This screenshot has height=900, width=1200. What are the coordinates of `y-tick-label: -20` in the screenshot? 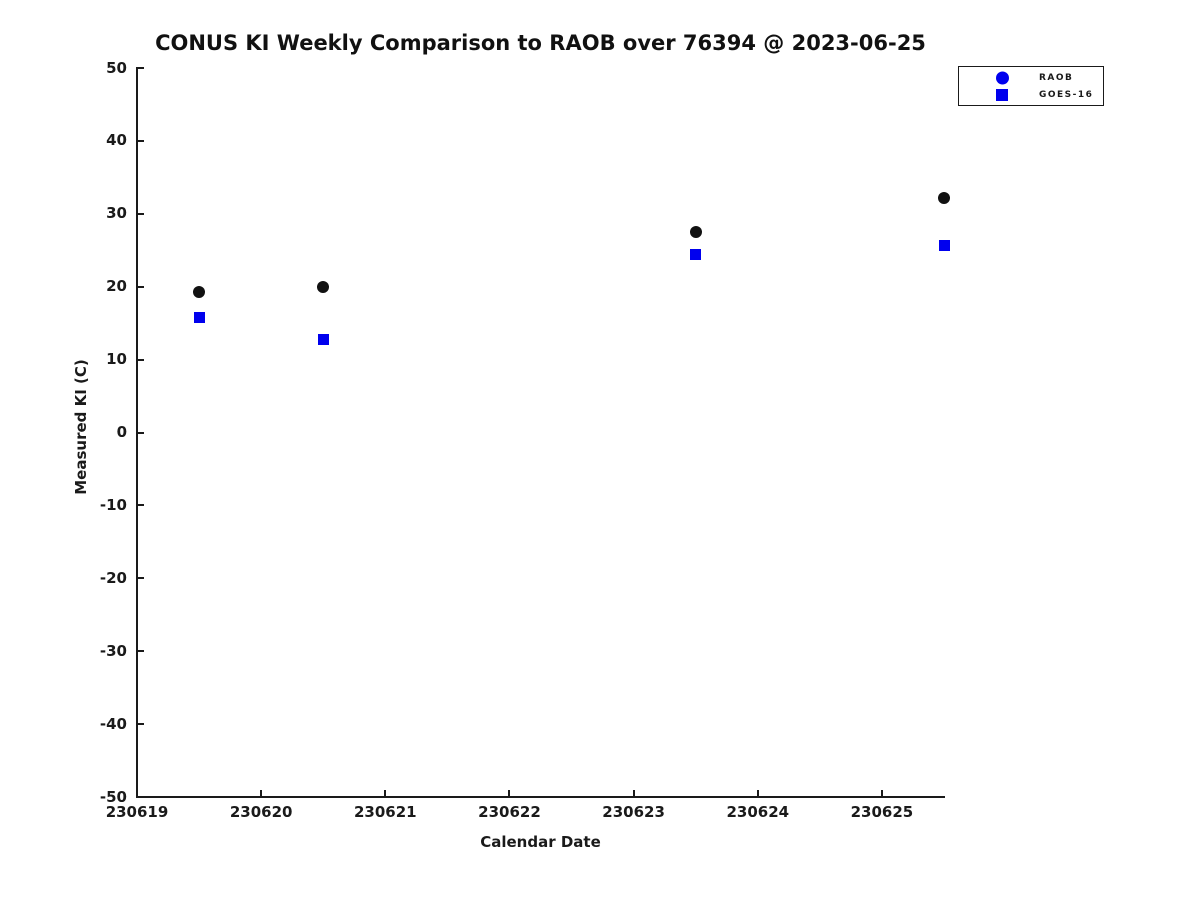 It's located at (113, 577).